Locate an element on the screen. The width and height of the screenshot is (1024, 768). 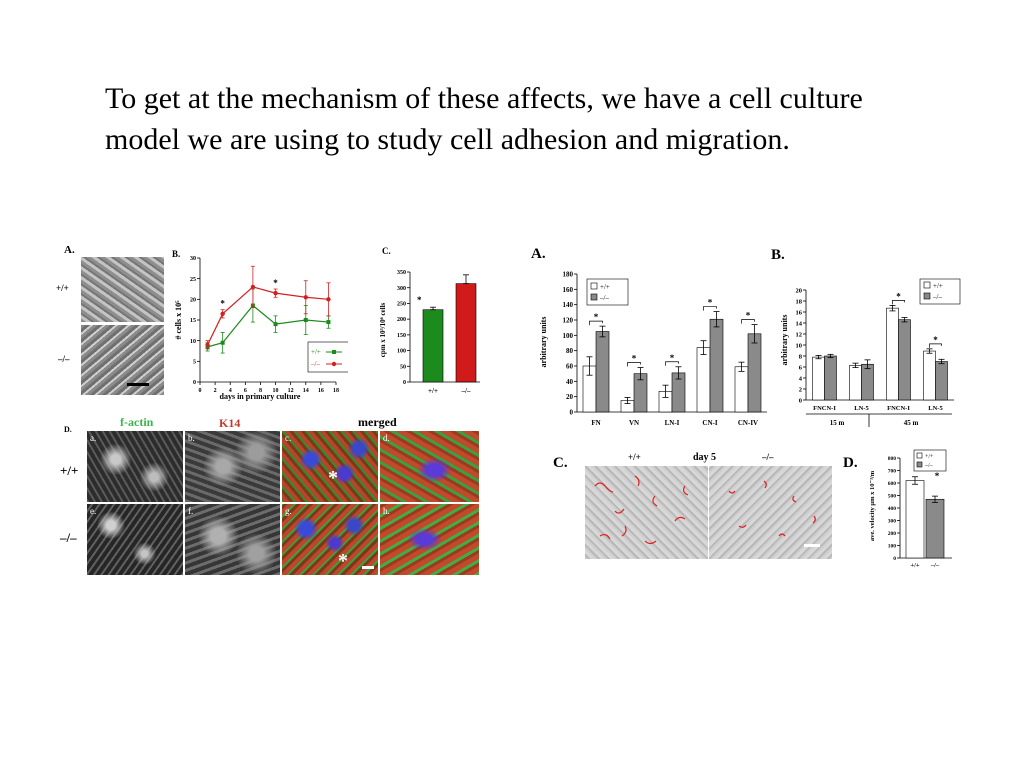
scale-bar is located at coordinates (812, 545).